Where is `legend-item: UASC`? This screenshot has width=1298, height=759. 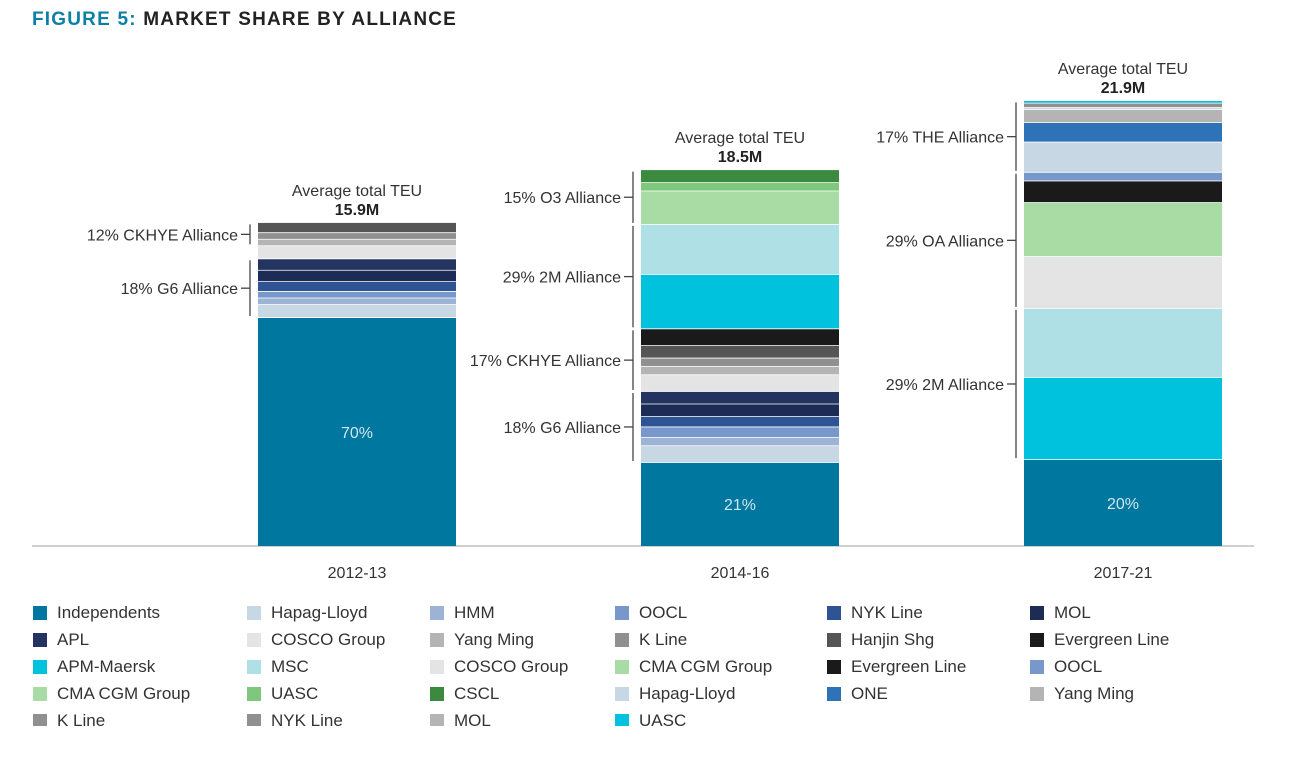
legend-item: UASC is located at coordinates (650, 718).